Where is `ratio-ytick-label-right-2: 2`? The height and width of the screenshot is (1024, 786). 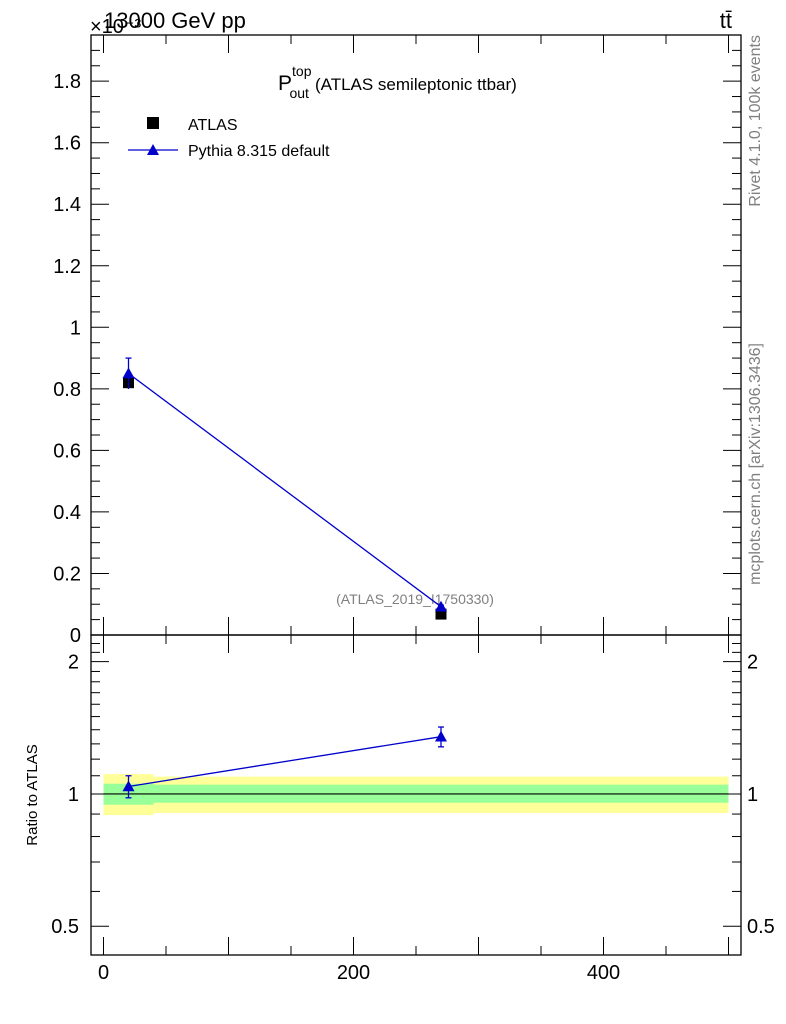 ratio-ytick-label-right-2: 2 is located at coordinates (752, 663).